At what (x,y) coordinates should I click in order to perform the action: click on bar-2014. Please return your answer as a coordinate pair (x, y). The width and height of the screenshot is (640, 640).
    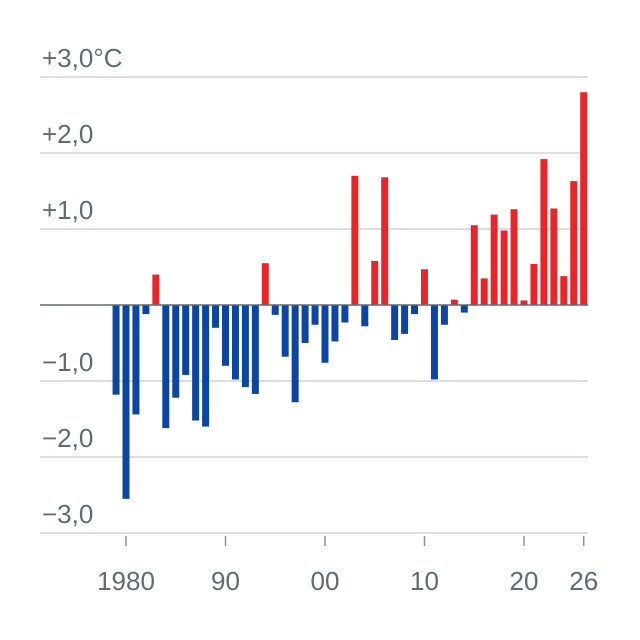
    Looking at the image, I should click on (464, 309).